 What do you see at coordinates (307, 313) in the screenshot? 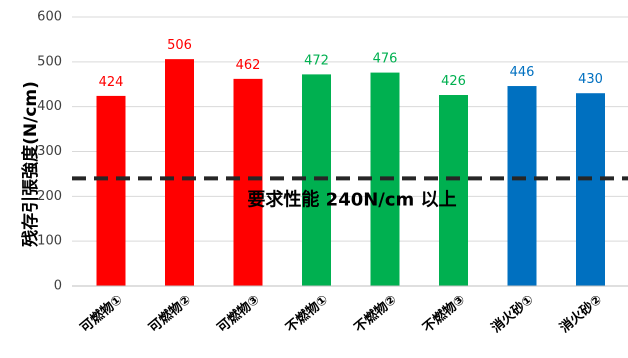
I see `x-tick-label-4: 不燃物①` at bounding box center [307, 313].